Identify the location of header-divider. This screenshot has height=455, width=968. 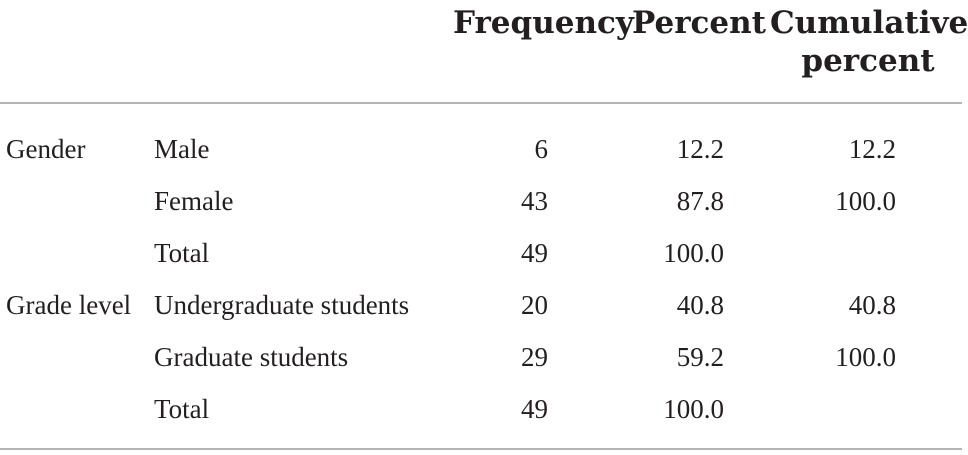
(481, 103).